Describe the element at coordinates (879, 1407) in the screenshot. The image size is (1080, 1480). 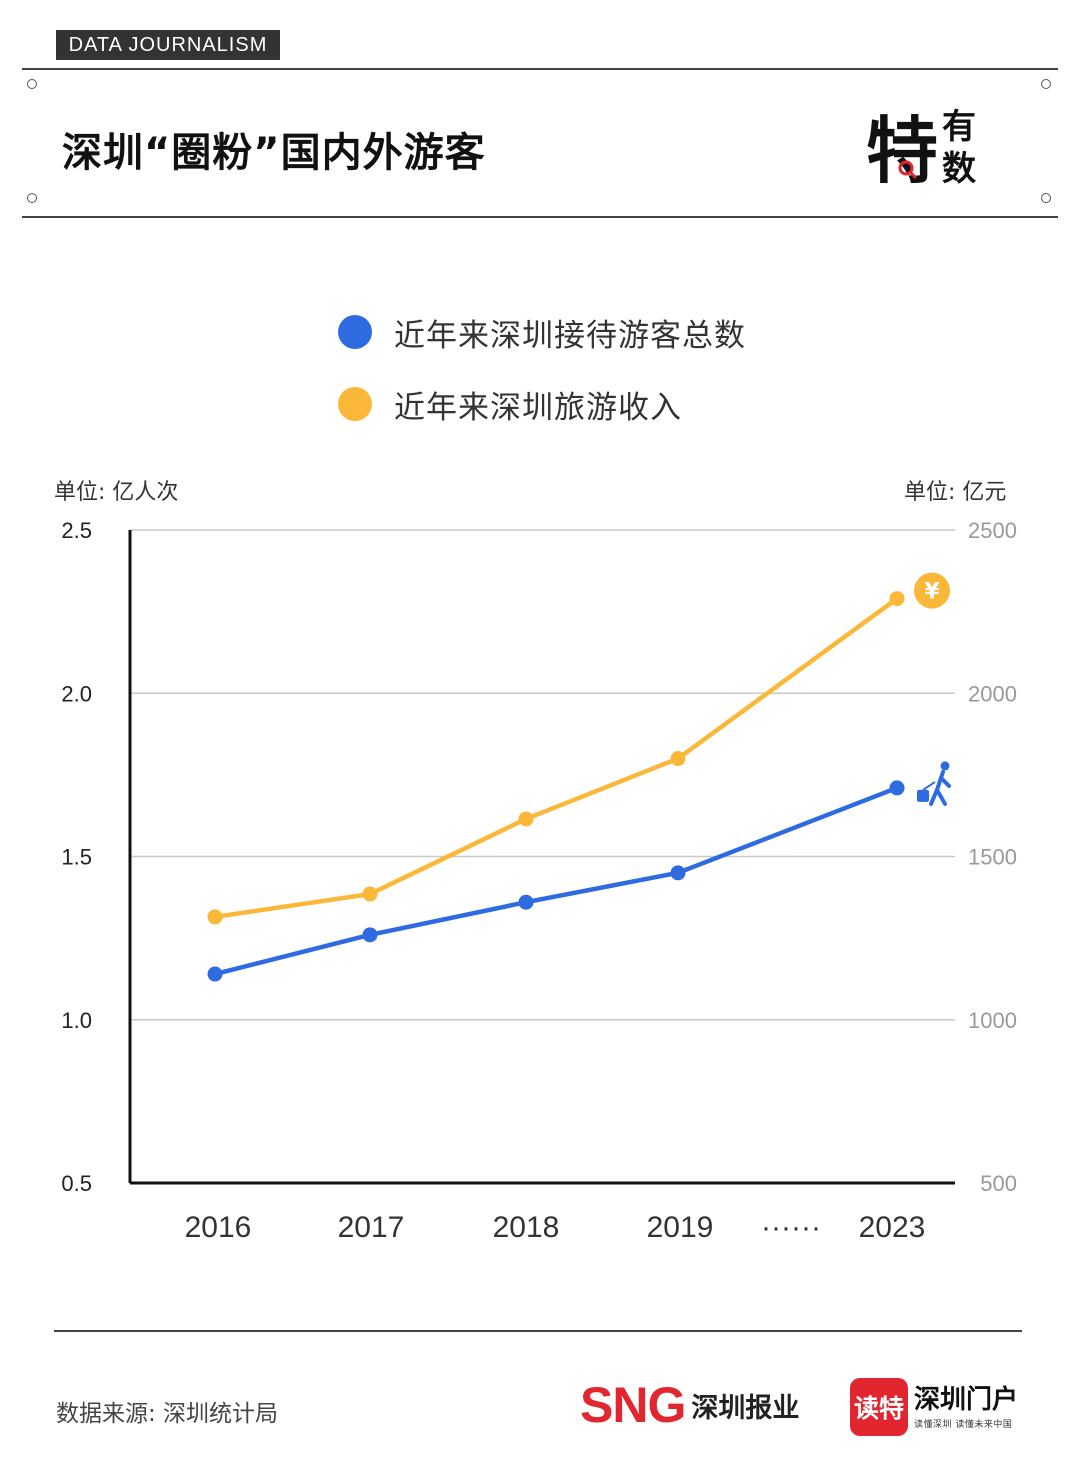
I see `dute-box: 读特` at that location.